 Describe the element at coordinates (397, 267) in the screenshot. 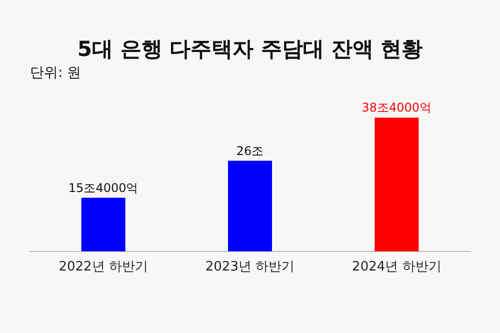

I see `x-tick-label: 2024년 하반기` at that location.